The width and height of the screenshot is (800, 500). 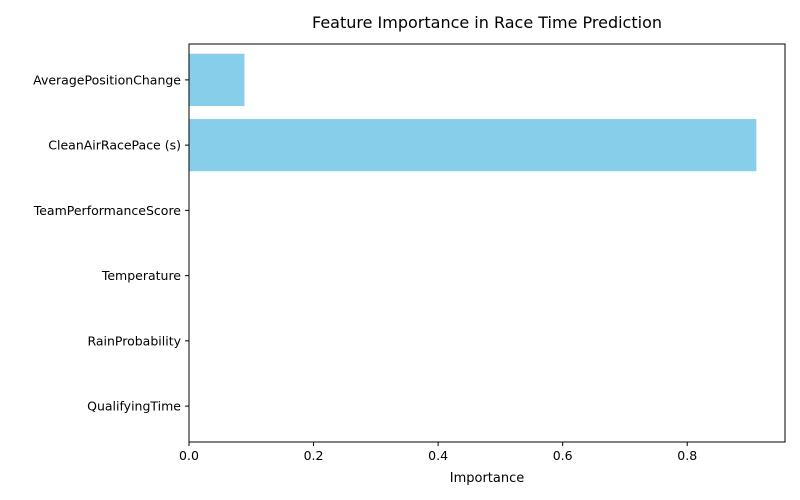 I want to click on x-tick-label-1: 0.2, so click(x=314, y=455).